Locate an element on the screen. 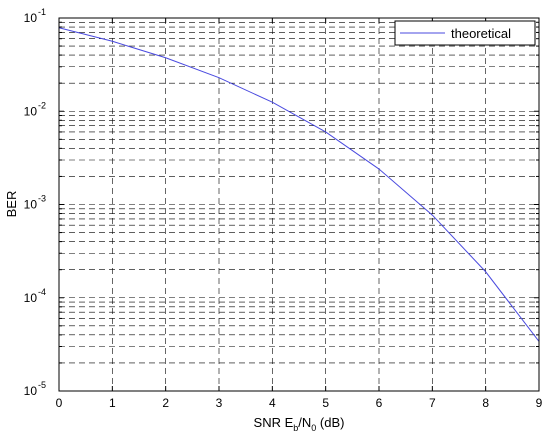 The height and width of the screenshot is (445, 550). x-axis-label: SNR Eb/N0 (dB) is located at coordinates (299, 424).